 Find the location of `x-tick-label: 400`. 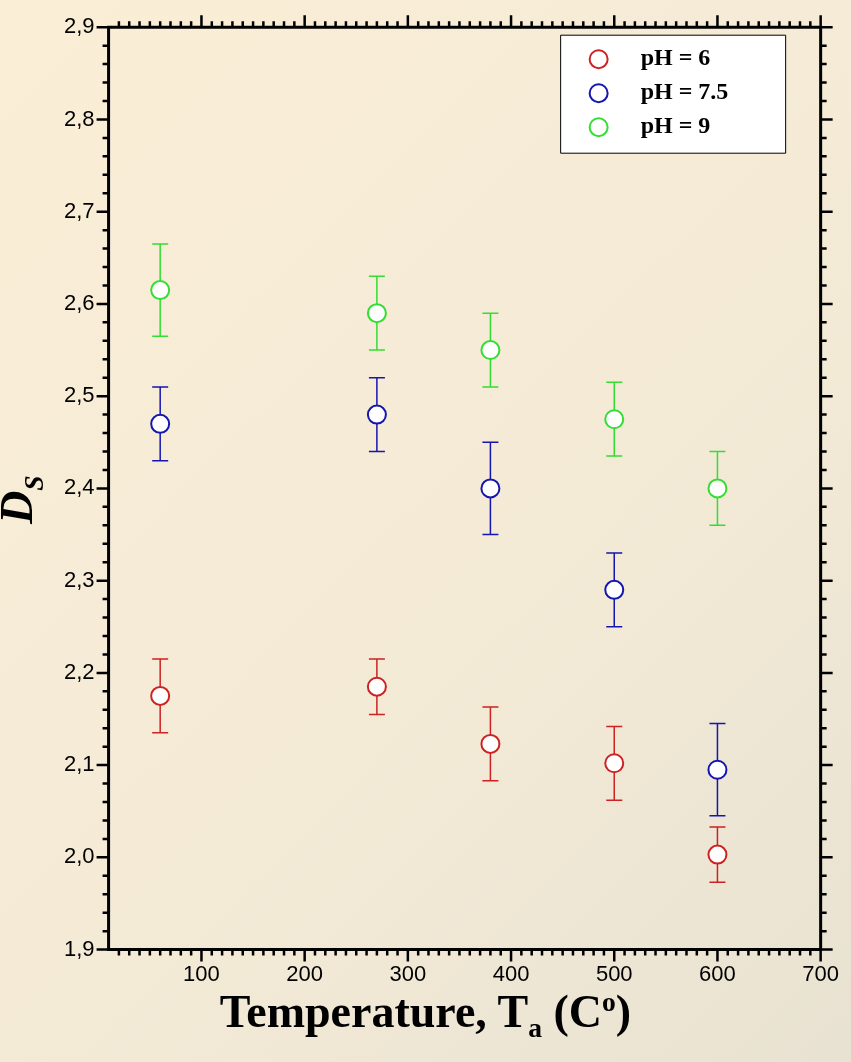

x-tick-label: 400 is located at coordinates (511, 973).